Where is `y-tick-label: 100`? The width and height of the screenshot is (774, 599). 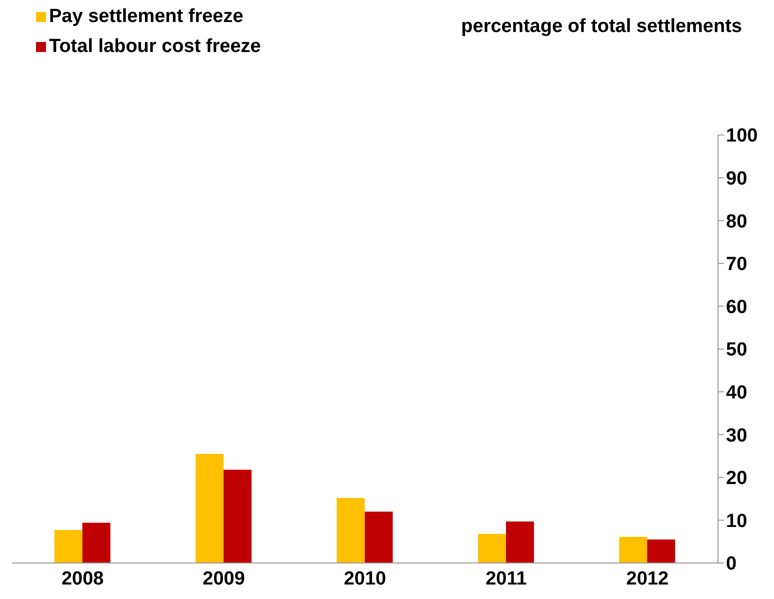
y-tick-label: 100 is located at coordinates (742, 136).